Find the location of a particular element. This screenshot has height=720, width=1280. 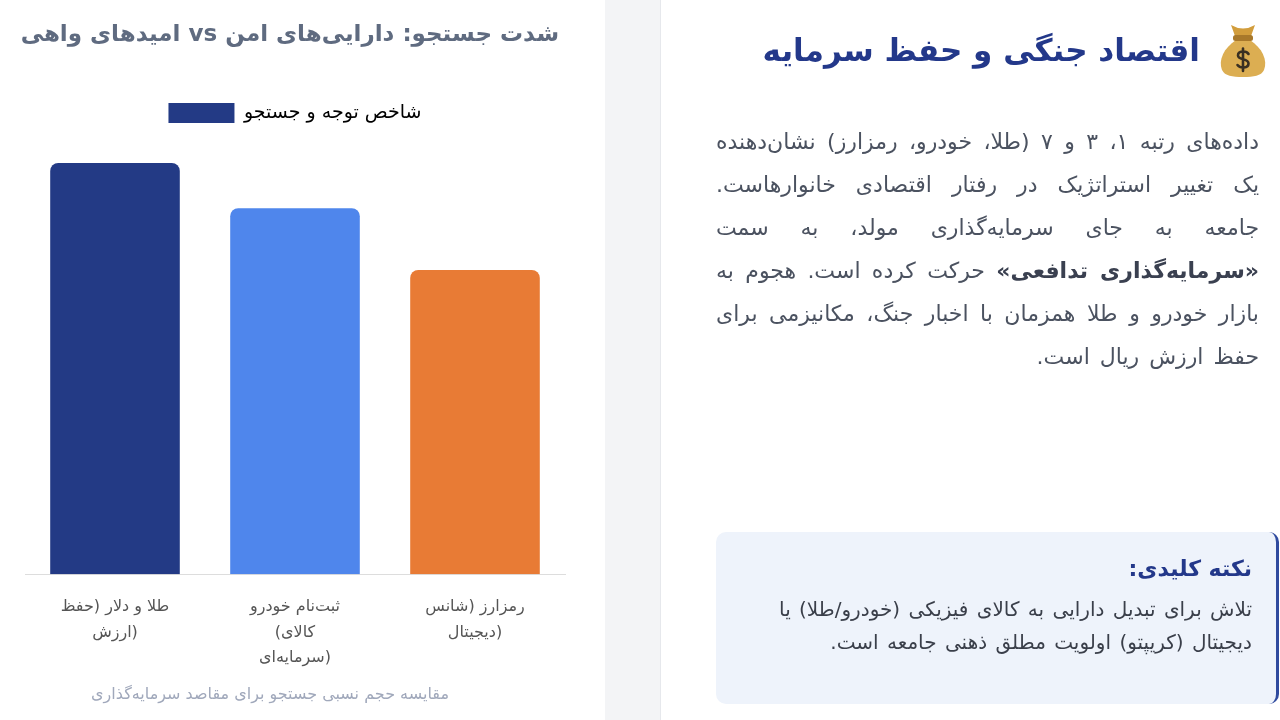

x-tick-label: رمزارز (شانس دیجیتال) is located at coordinates (475, 618).